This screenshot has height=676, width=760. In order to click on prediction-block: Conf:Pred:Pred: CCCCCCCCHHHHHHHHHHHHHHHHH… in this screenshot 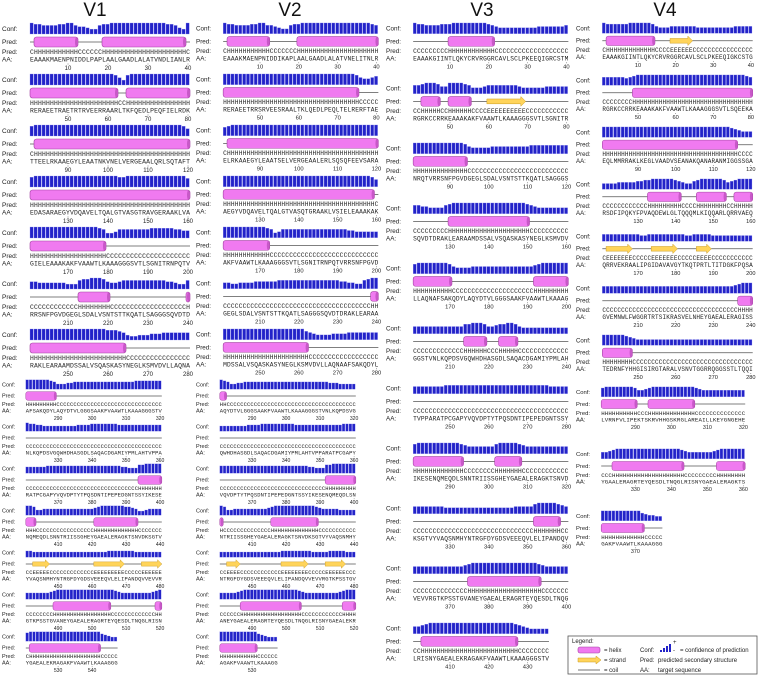, I will do `click(665, 97)`.